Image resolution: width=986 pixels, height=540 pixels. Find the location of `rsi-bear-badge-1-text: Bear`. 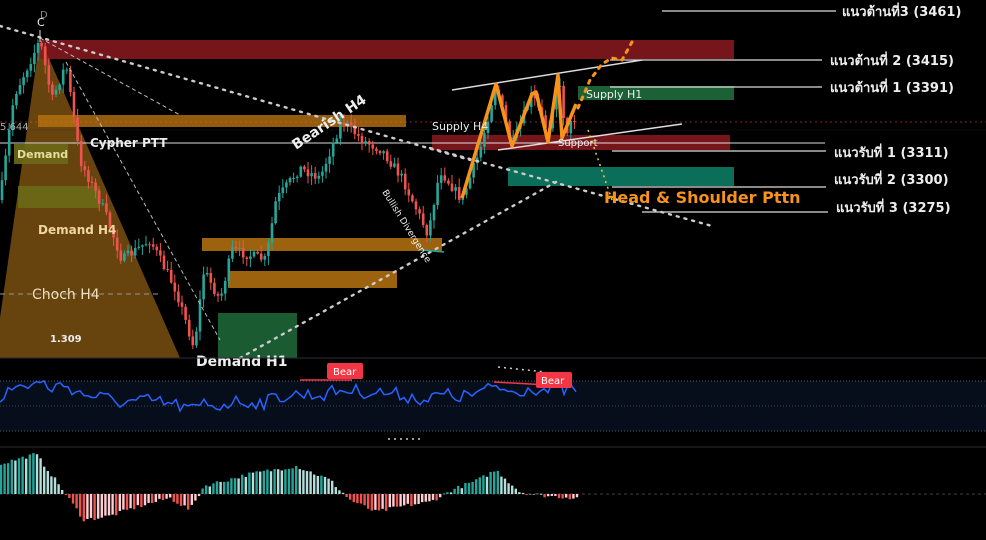

rsi-bear-badge-1-text: Bear is located at coordinates (345, 372).